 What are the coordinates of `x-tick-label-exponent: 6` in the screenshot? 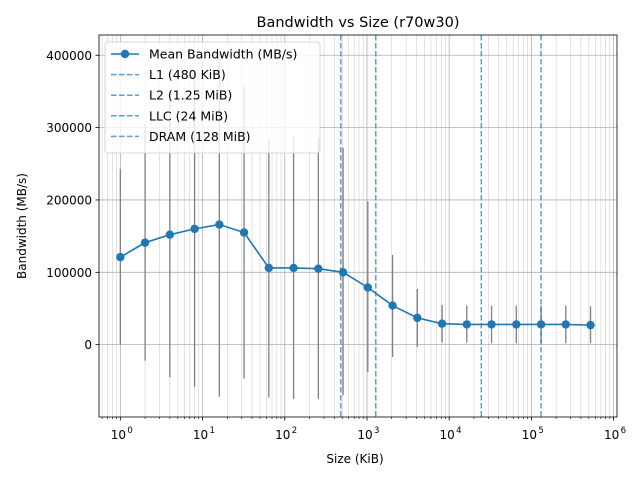 It's located at (623, 431).